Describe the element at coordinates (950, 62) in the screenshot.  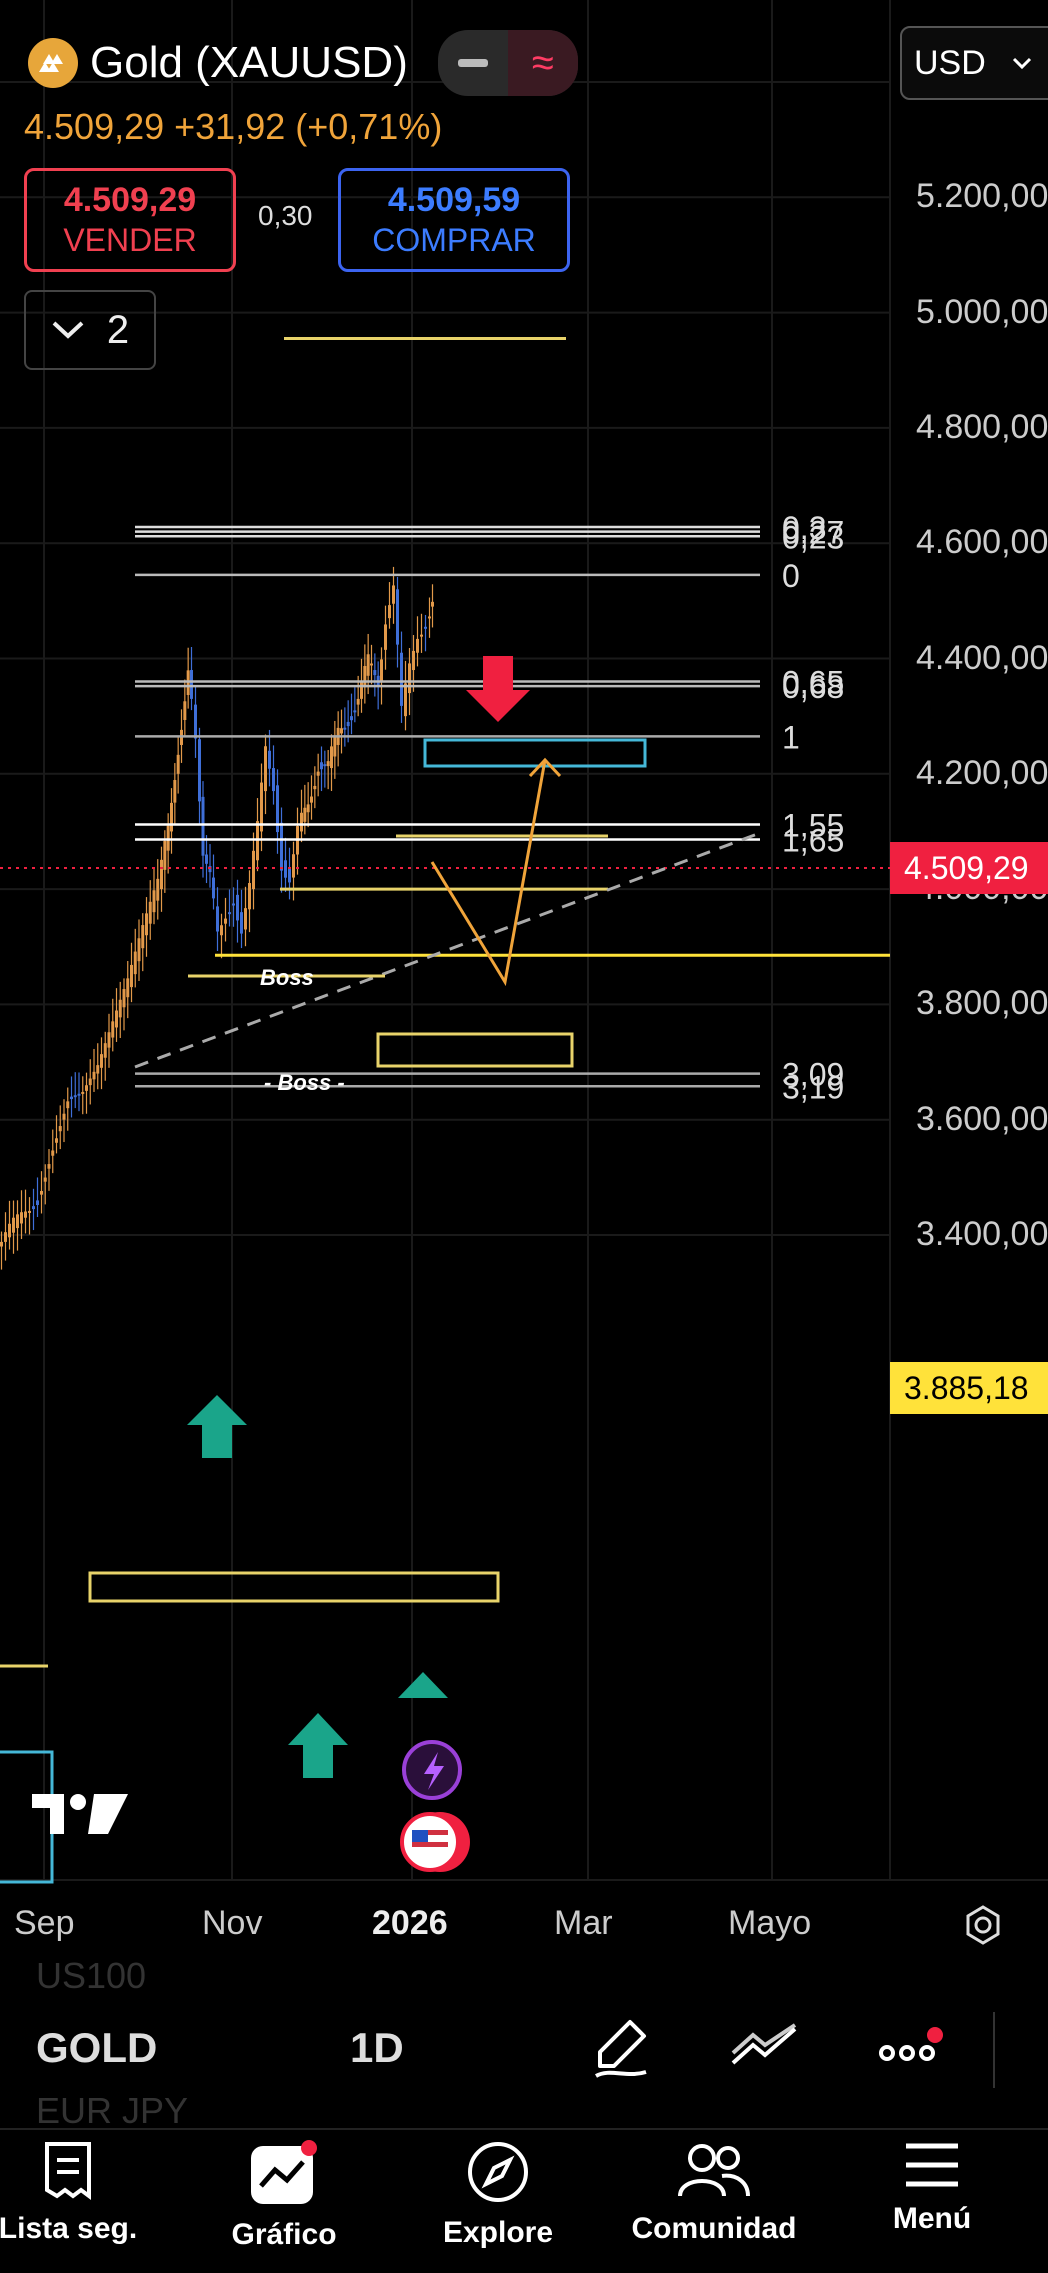
I see `currency-label: USD` at that location.